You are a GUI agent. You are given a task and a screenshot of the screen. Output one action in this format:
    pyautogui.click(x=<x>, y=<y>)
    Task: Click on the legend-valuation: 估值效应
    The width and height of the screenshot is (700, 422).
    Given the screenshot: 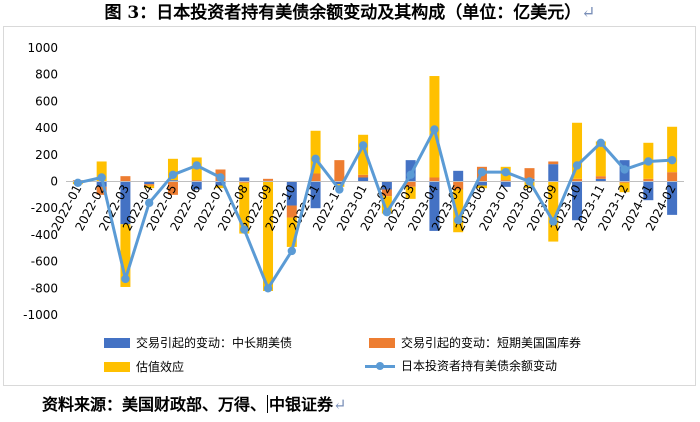 What is the action you would take?
    pyautogui.click(x=144, y=367)
    